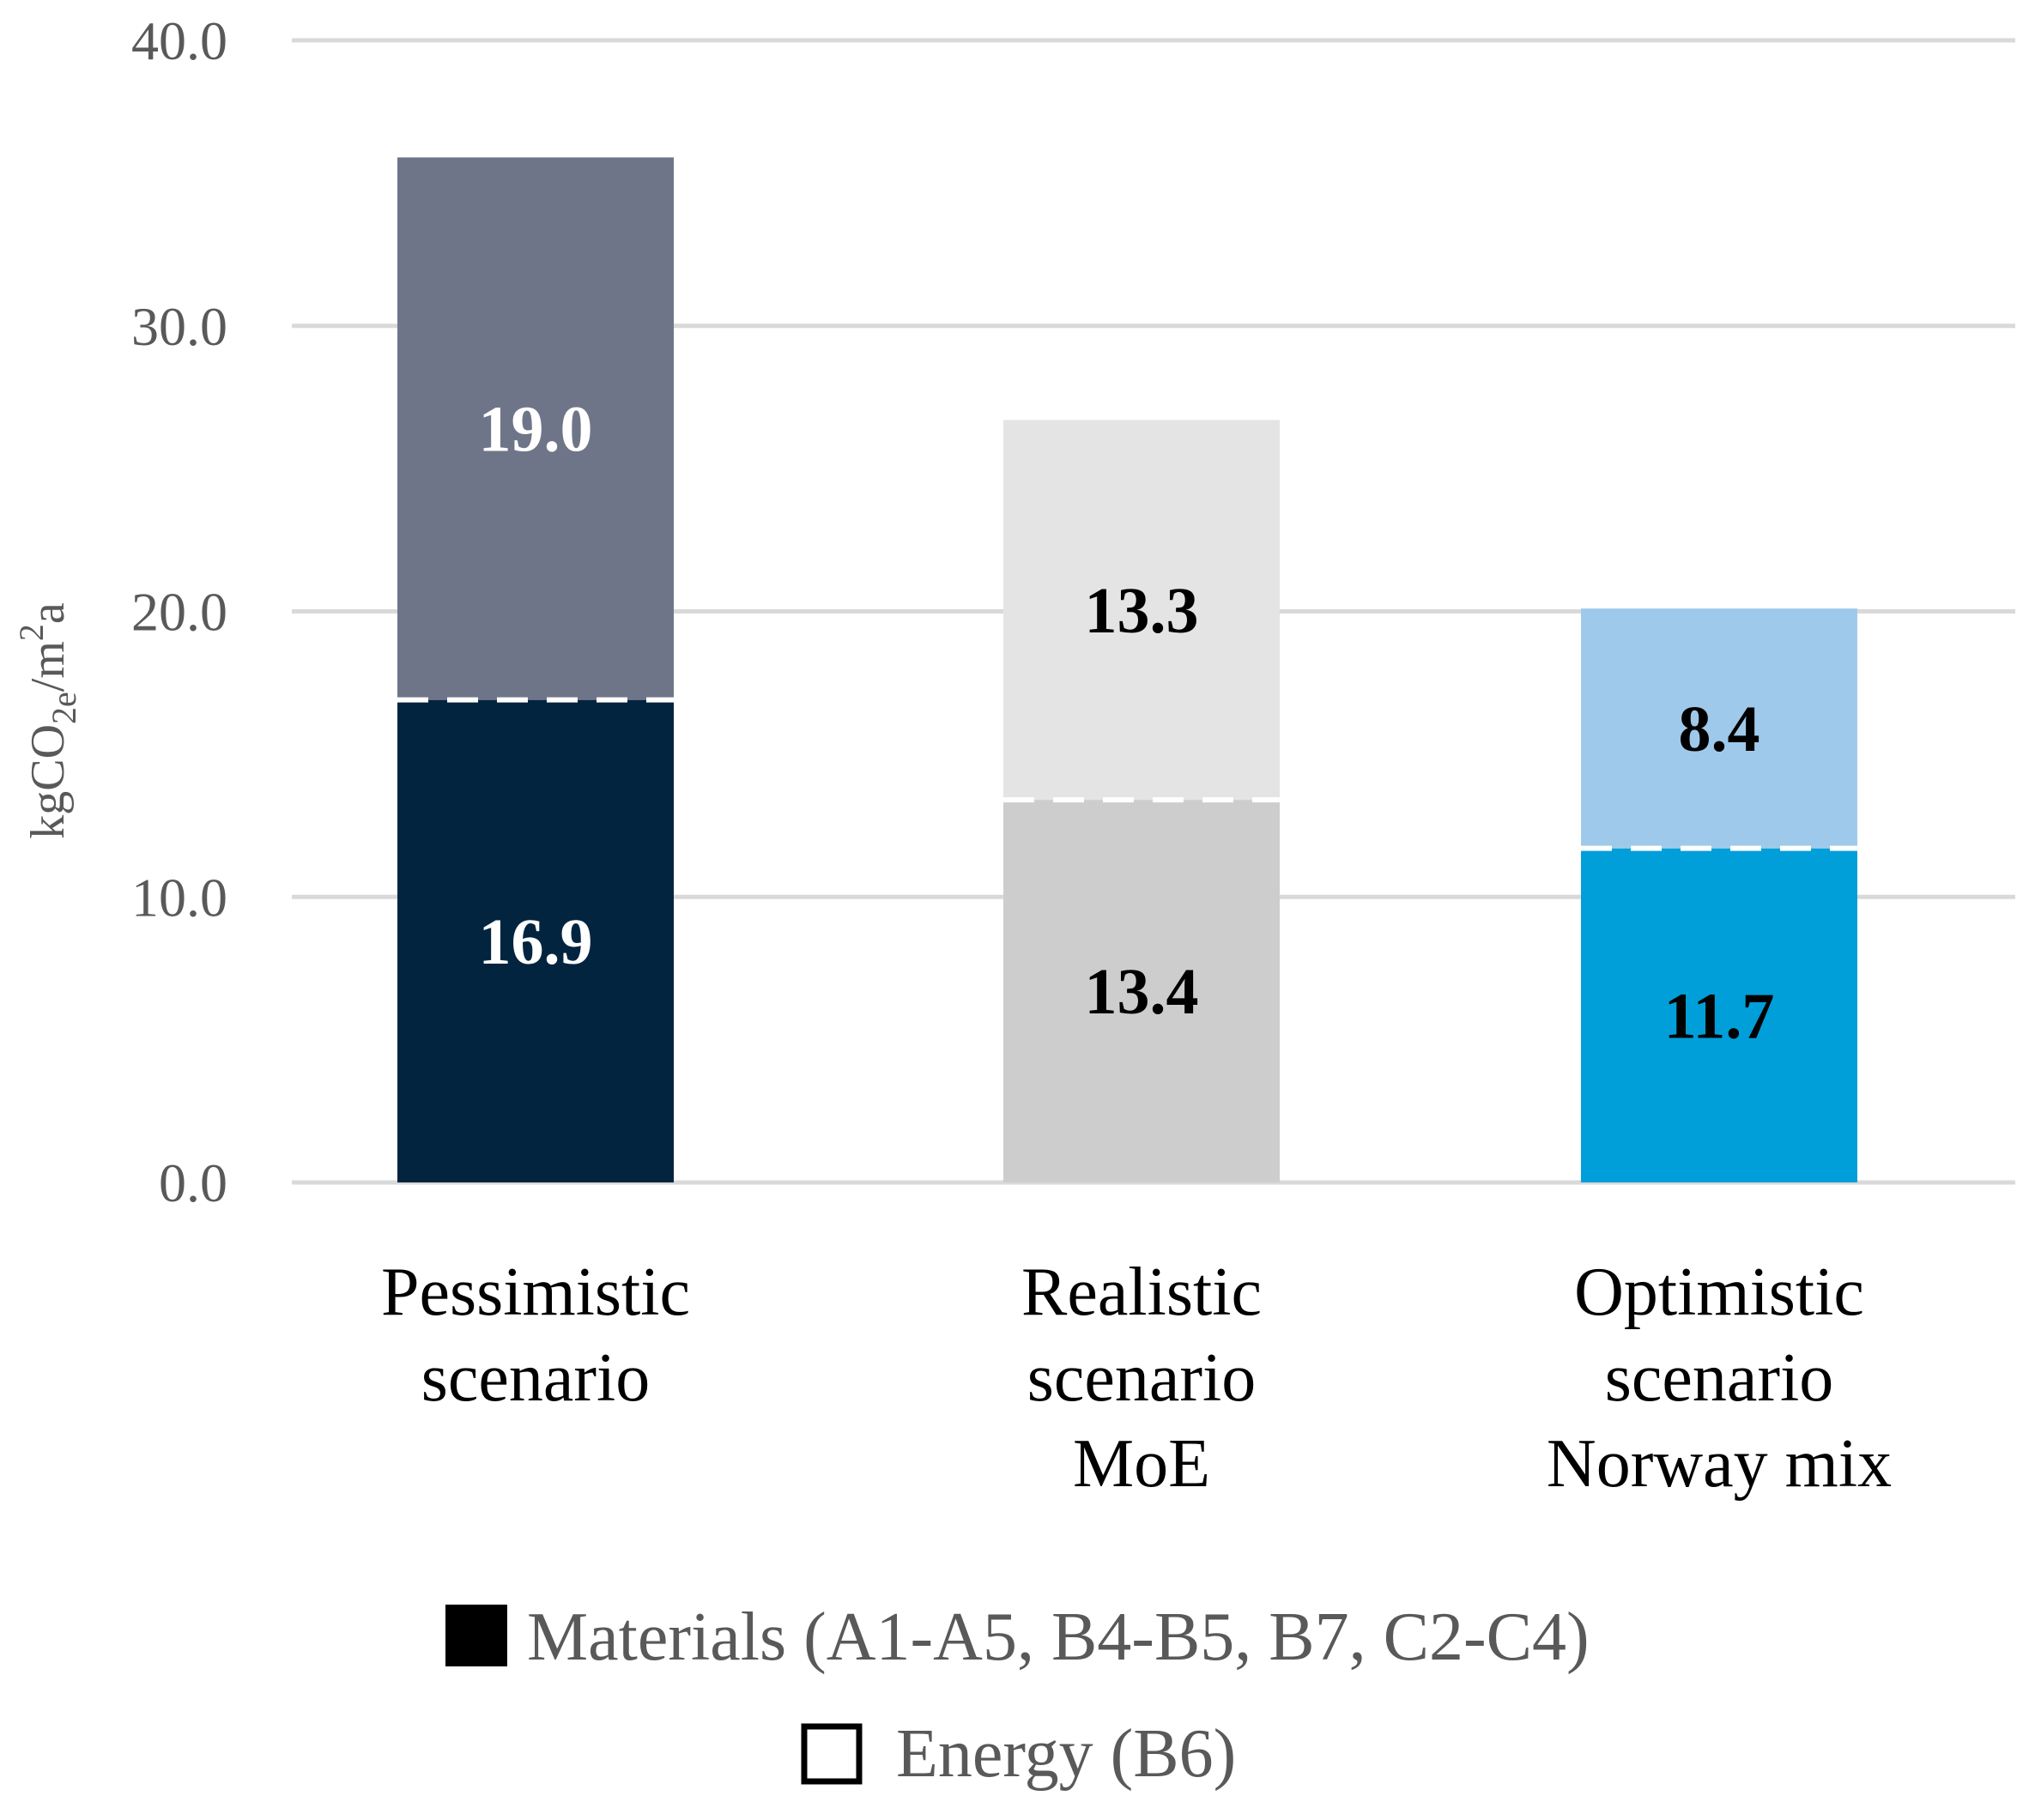  Describe the element at coordinates (179, 897) in the screenshot. I see `y-tick-label: 10.0` at that location.